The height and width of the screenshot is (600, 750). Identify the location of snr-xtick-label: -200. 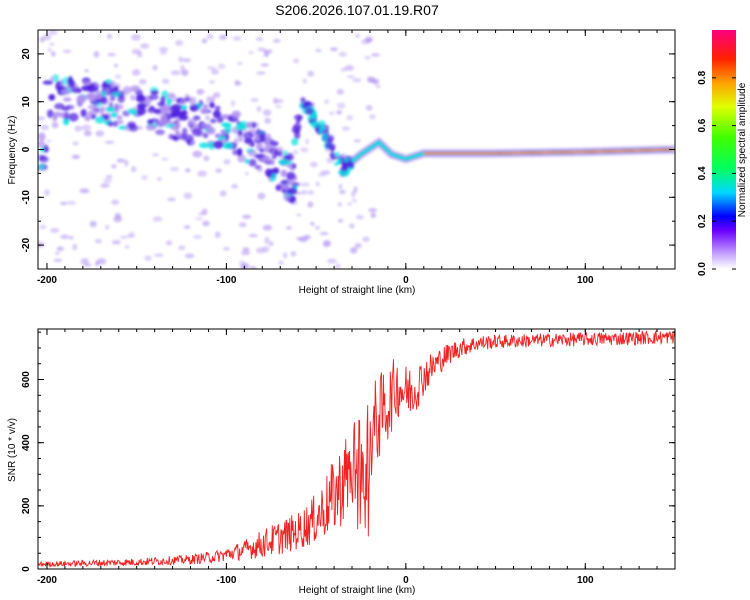
(47, 580).